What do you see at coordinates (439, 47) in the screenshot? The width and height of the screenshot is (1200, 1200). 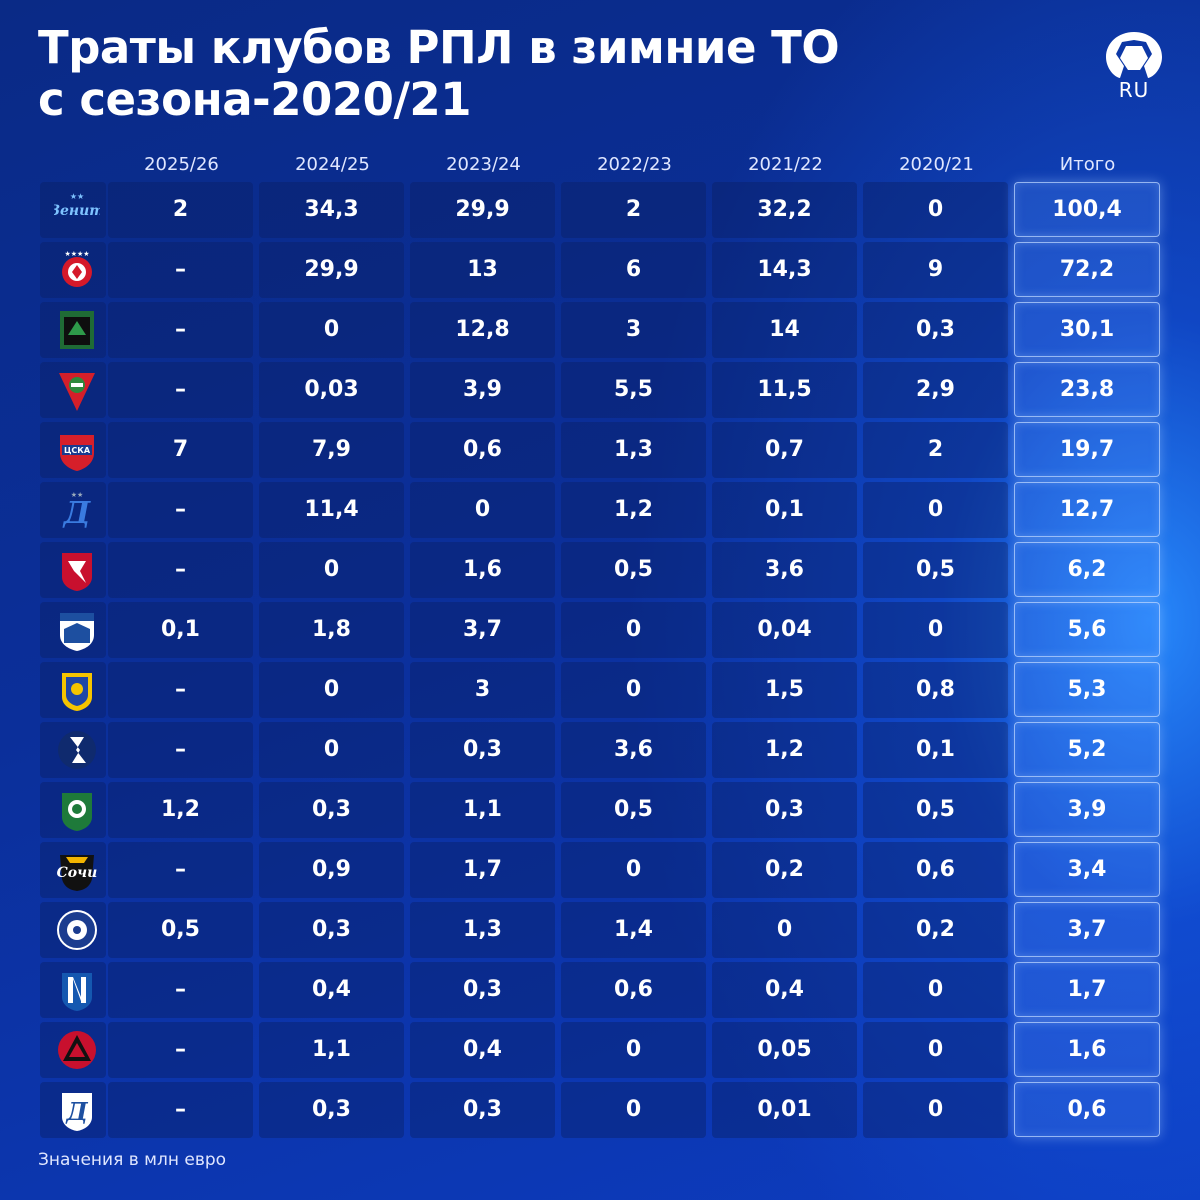 I see `title-line-1: Траты клубов РПЛ в зимние ТО` at bounding box center [439, 47].